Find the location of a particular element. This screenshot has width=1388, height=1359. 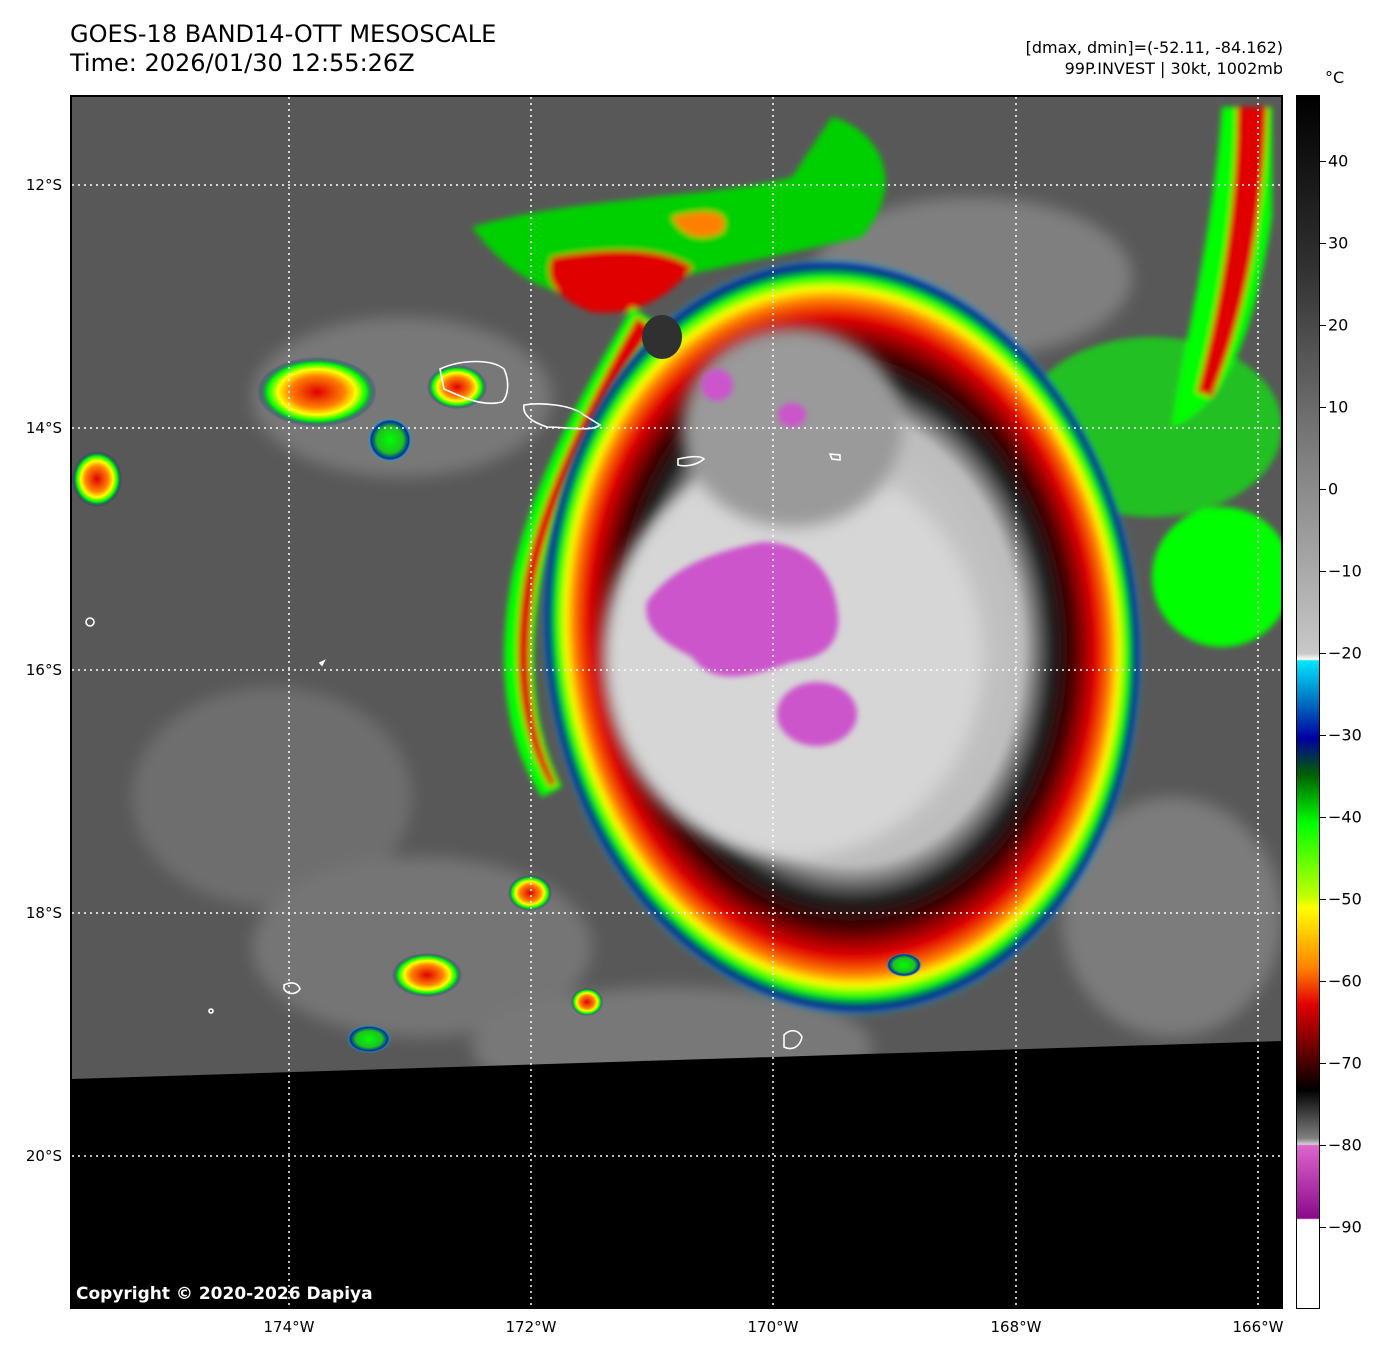

colorbar-unit: °C is located at coordinates (1335, 77).